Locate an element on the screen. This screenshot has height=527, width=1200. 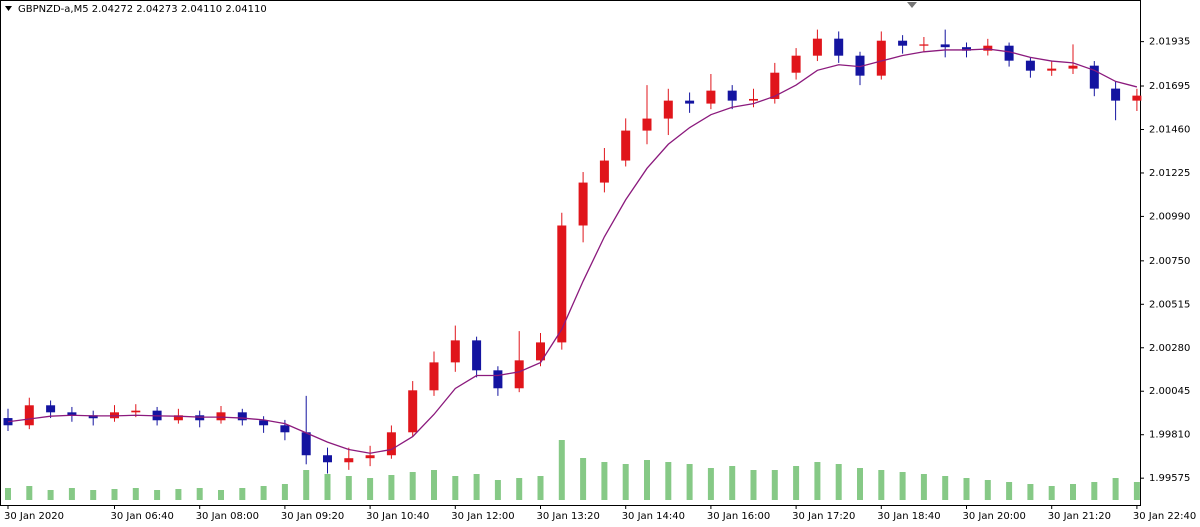
x-tick-label: 30 Jan 10:40 is located at coordinates (397, 516).